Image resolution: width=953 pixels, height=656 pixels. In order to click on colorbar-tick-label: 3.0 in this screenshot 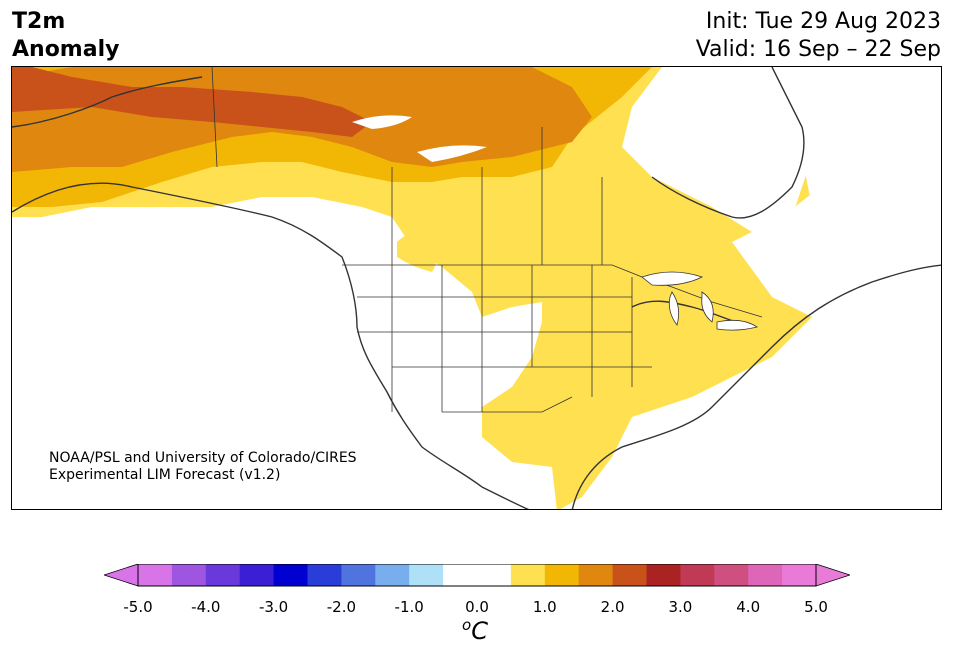, I will do `click(680, 607)`.